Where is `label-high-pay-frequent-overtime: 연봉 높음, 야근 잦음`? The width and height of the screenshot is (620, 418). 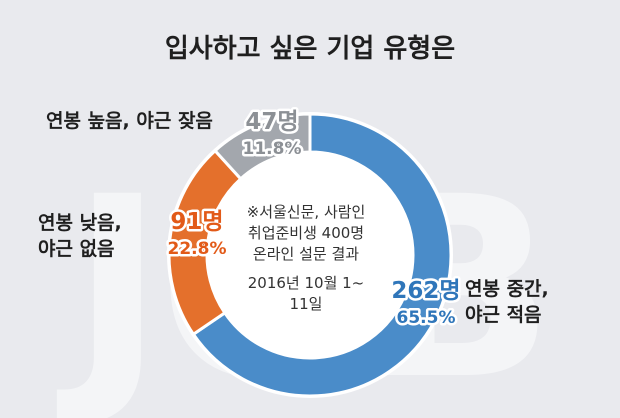 label-high-pay-frequent-overtime: 연봉 높음, 야근 잦음 is located at coordinates (129, 121).